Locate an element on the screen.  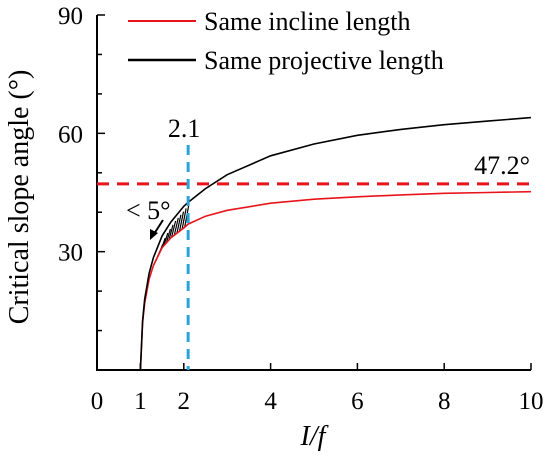
y-axis-ticks: 30 60 90 is located at coordinates (81, 167).